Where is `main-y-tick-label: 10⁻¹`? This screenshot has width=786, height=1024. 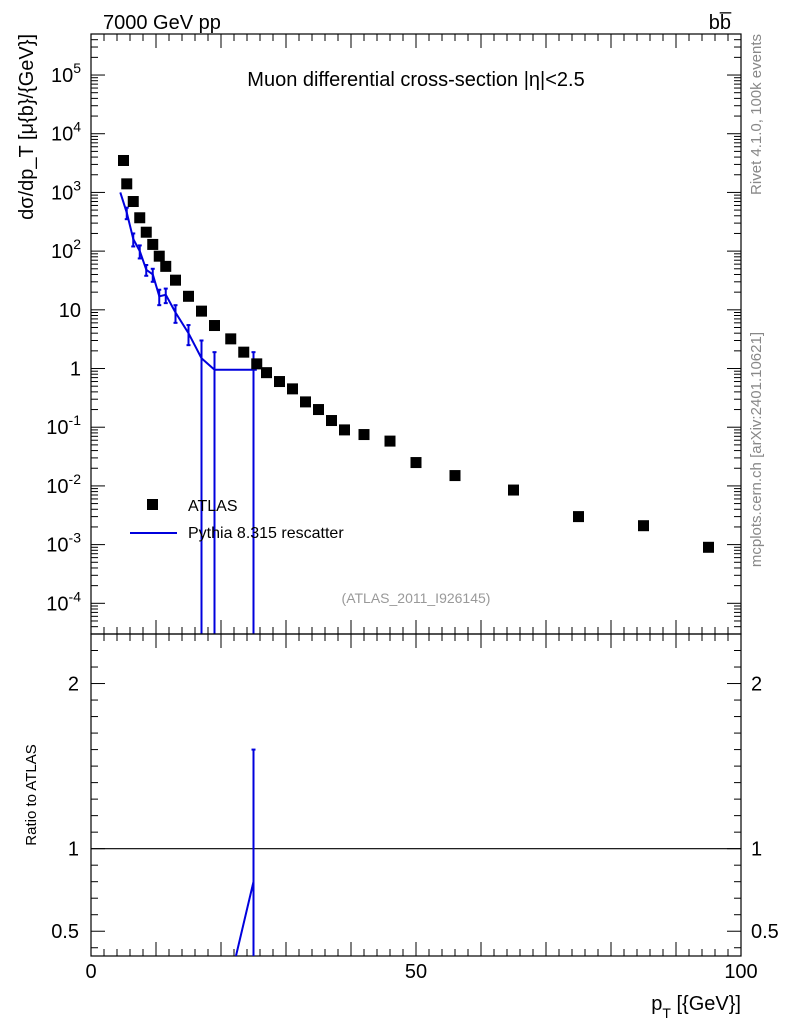
main-y-tick-label: 10⁻¹ is located at coordinates (63, 425).